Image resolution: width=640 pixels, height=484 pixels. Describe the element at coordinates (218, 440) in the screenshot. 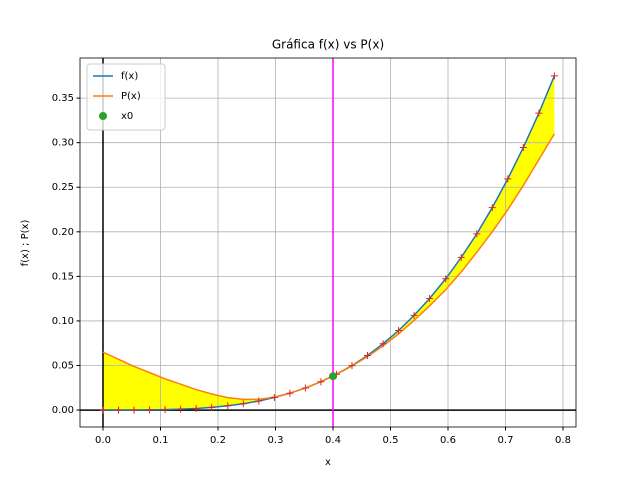

I see `x-tick-label: 0.2` at that location.